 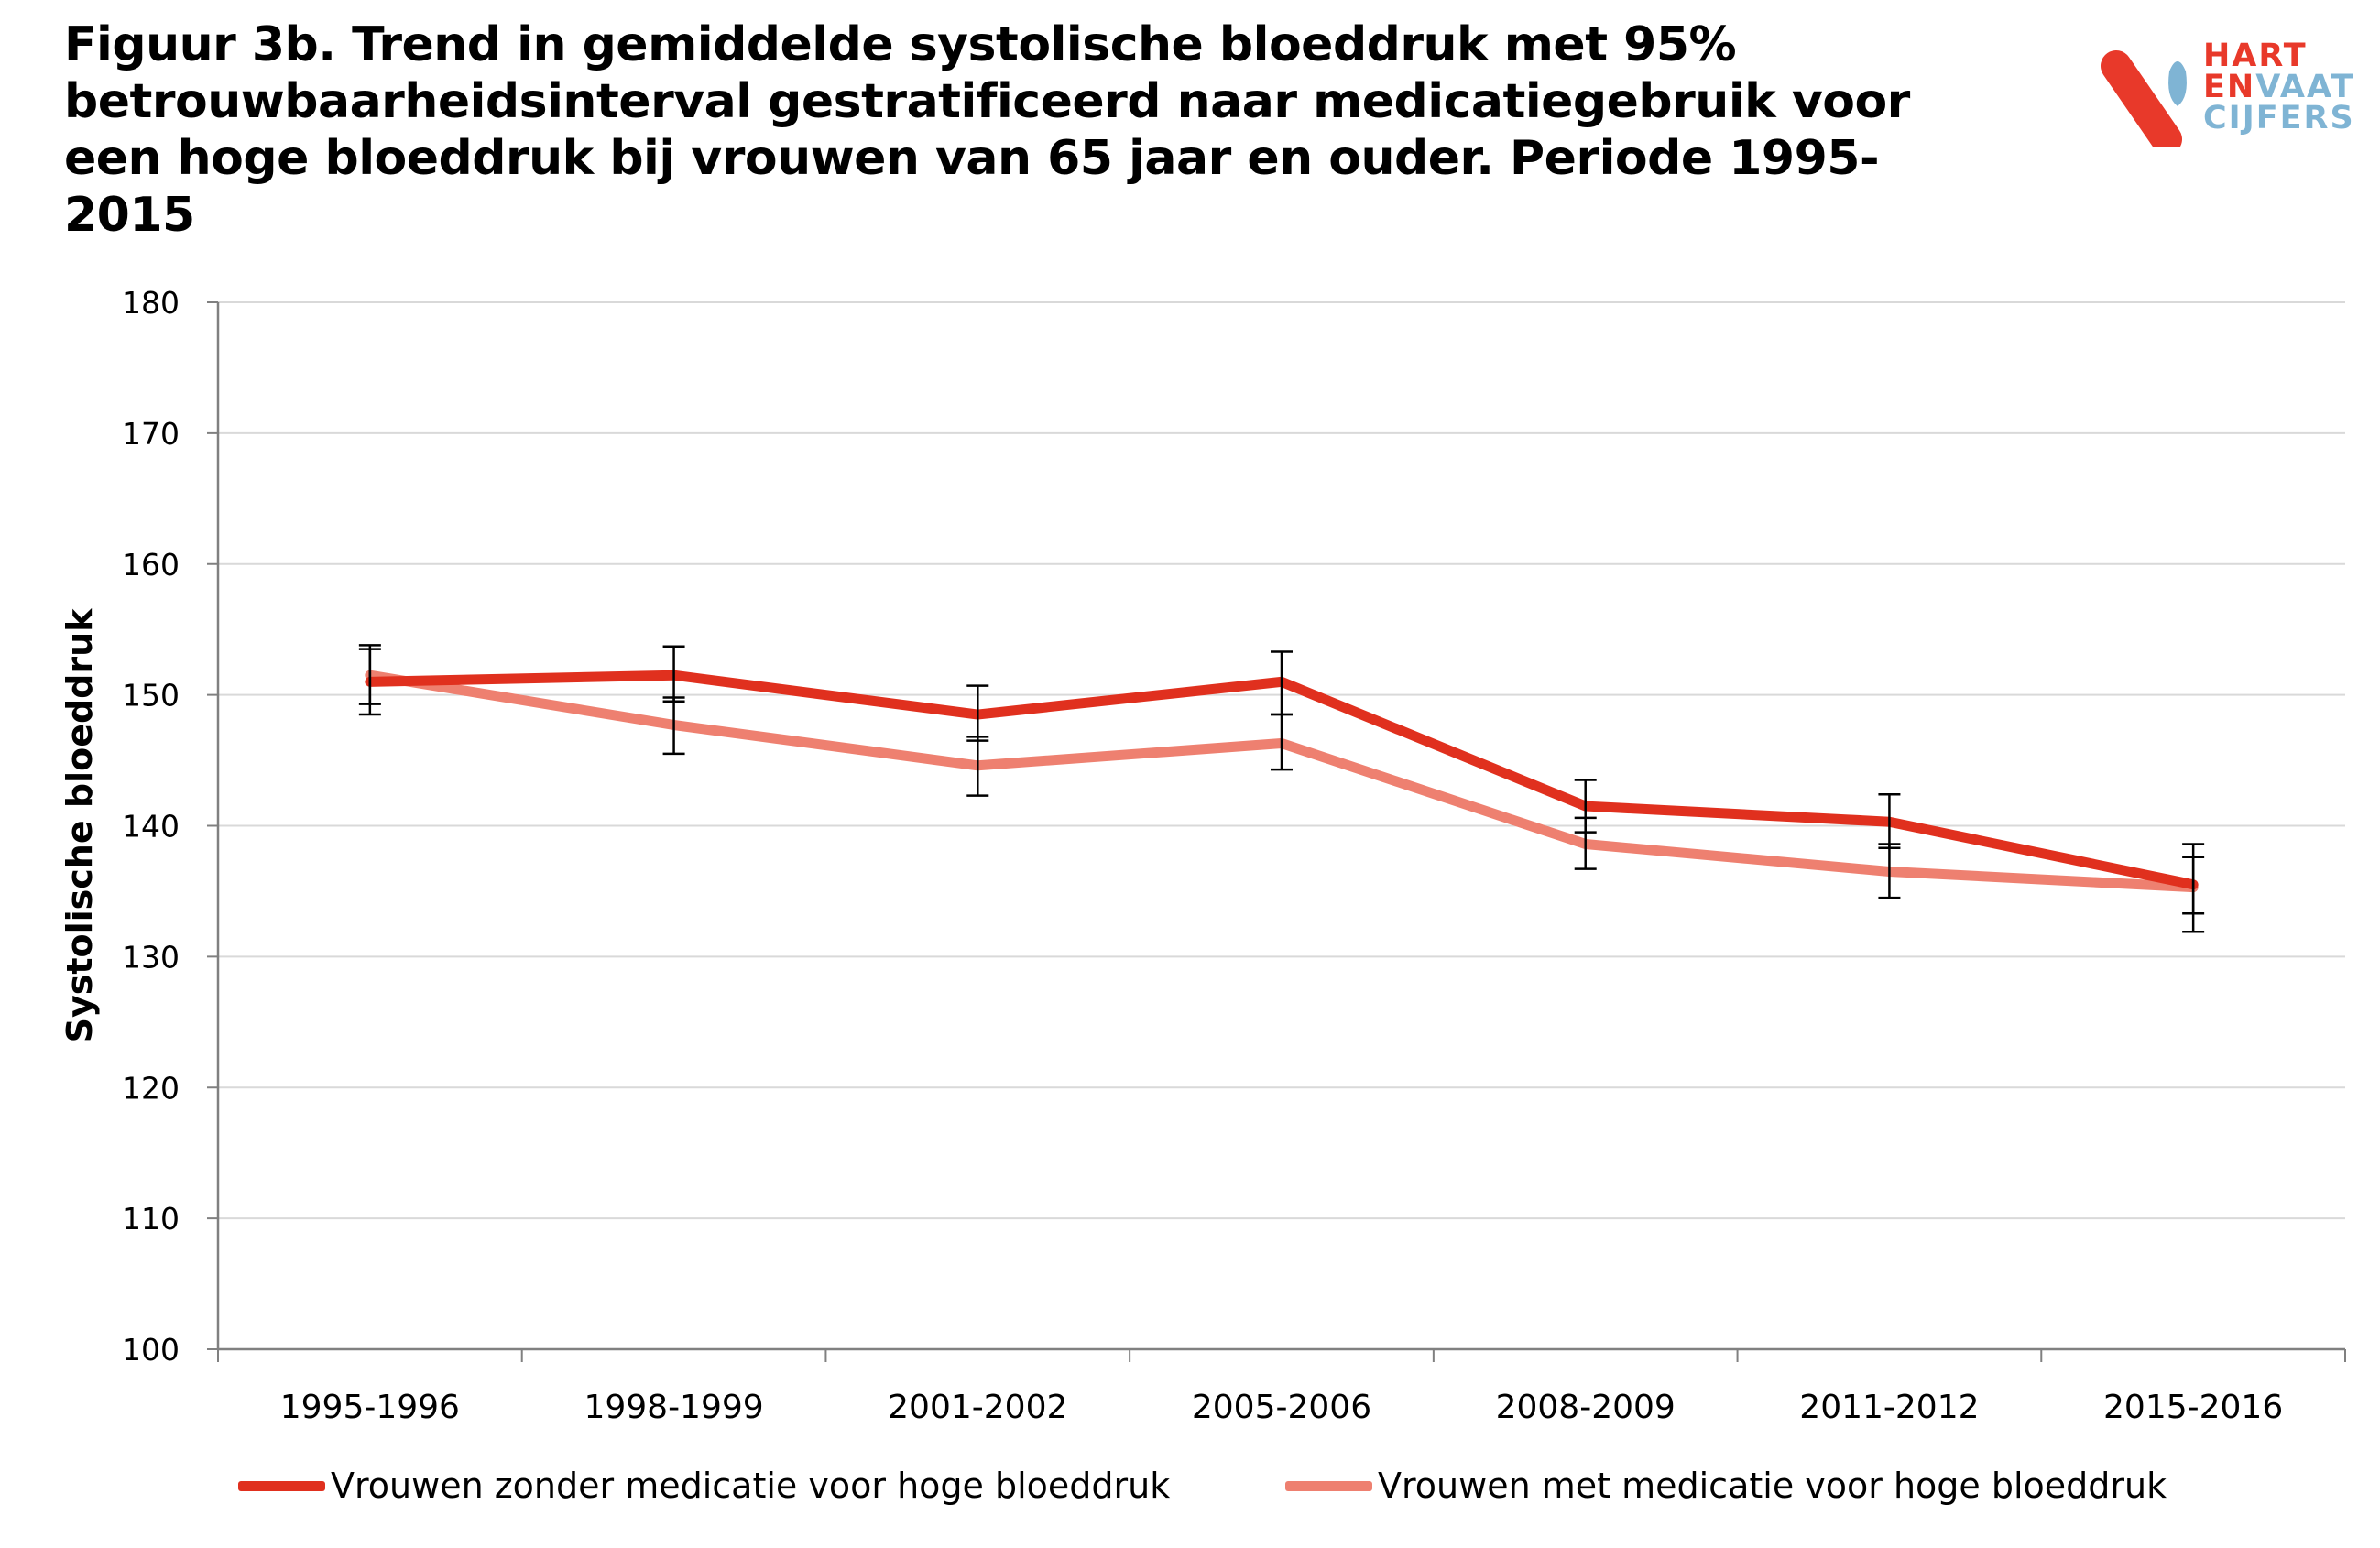 What do you see at coordinates (281, 1485) in the screenshot?
I see `legend-swatch-zonder-medicatie` at bounding box center [281, 1485].